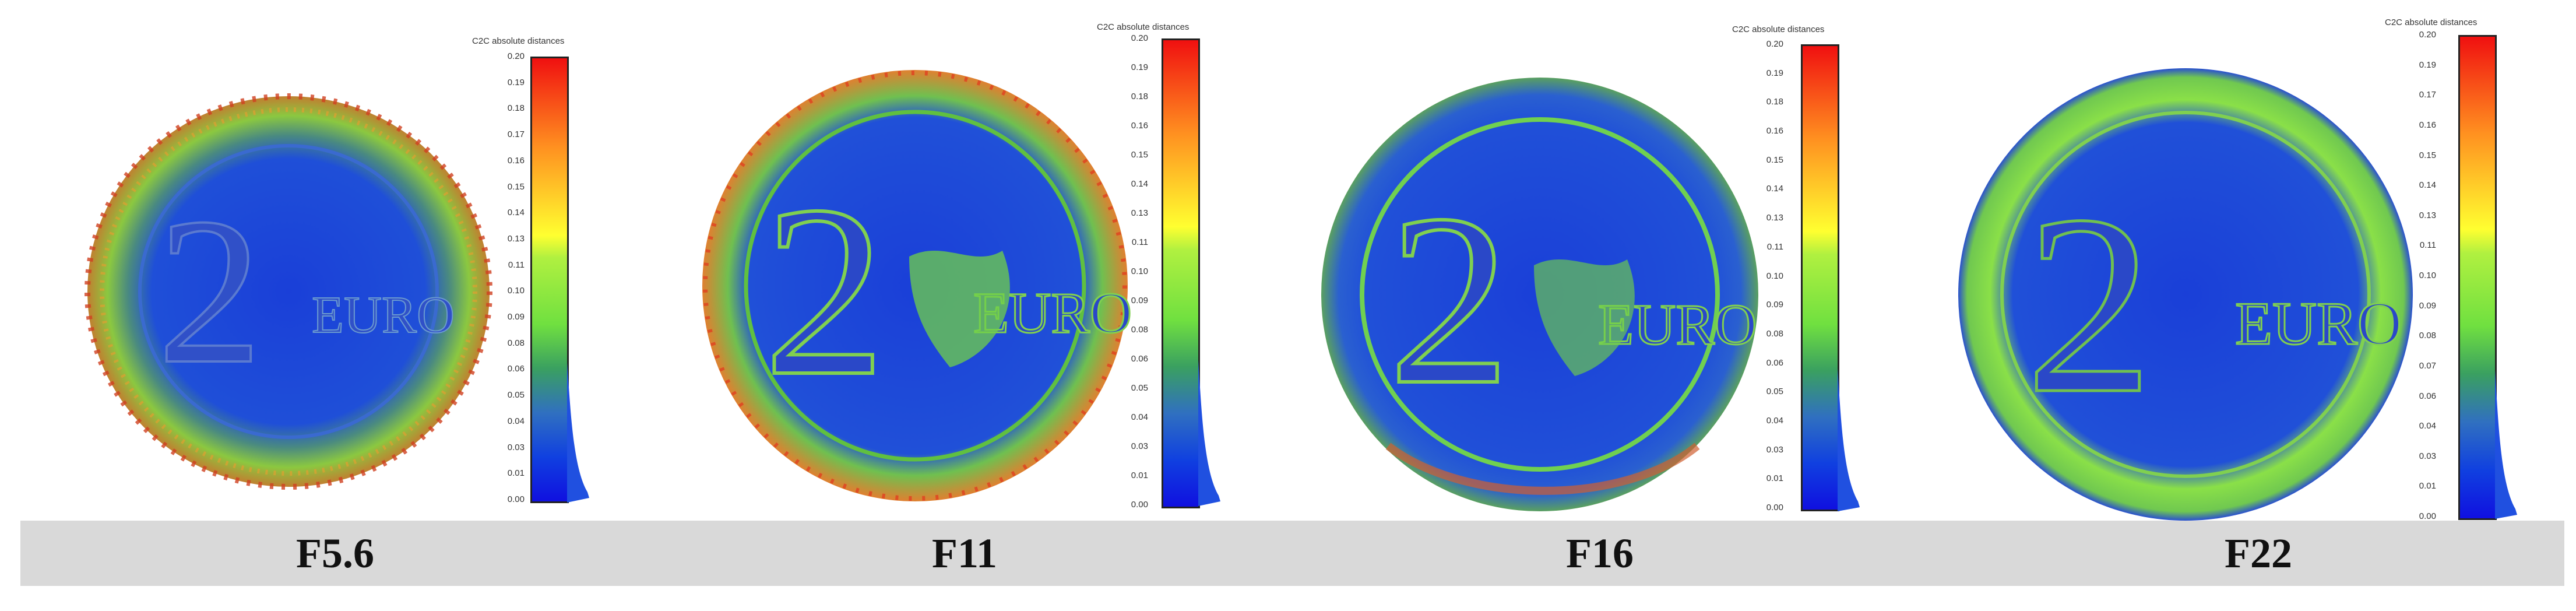  Describe the element at coordinates (1292, 553) in the screenshot. I see `label-band: F5.6 F11 F16 F22` at that location.